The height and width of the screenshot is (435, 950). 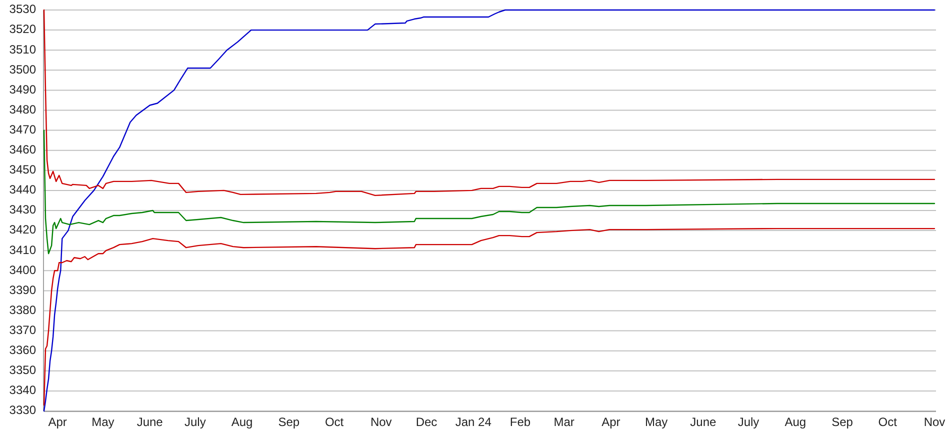 What do you see at coordinates (22, 209) in the screenshot?
I see `y-tick-label: 3430` at bounding box center [22, 209].